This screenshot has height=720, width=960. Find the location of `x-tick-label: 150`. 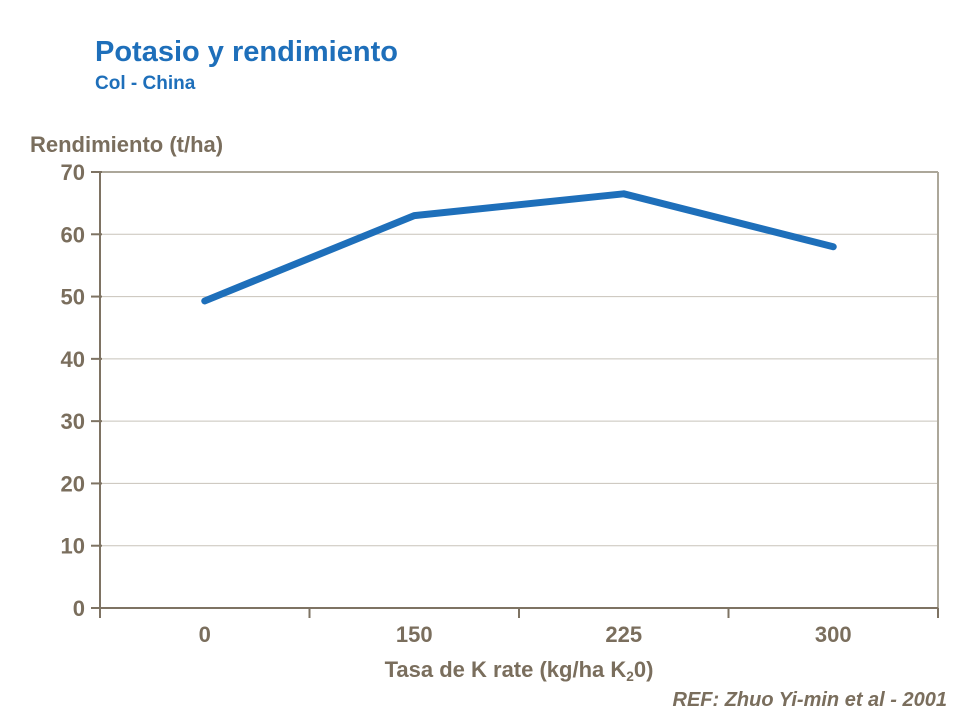

x-tick-label: 150 is located at coordinates (414, 634).